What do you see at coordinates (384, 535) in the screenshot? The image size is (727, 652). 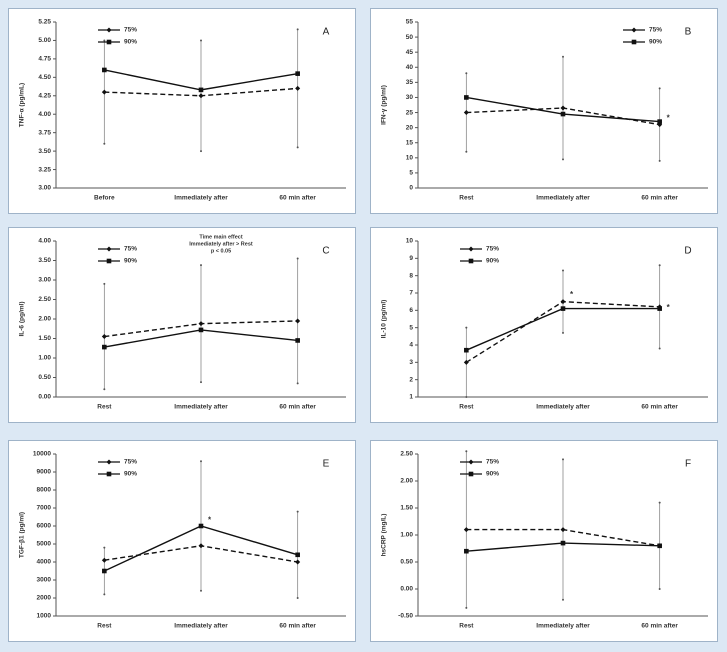 I see `y-axis-label: hsCRP (mg/L)` at bounding box center [384, 535].